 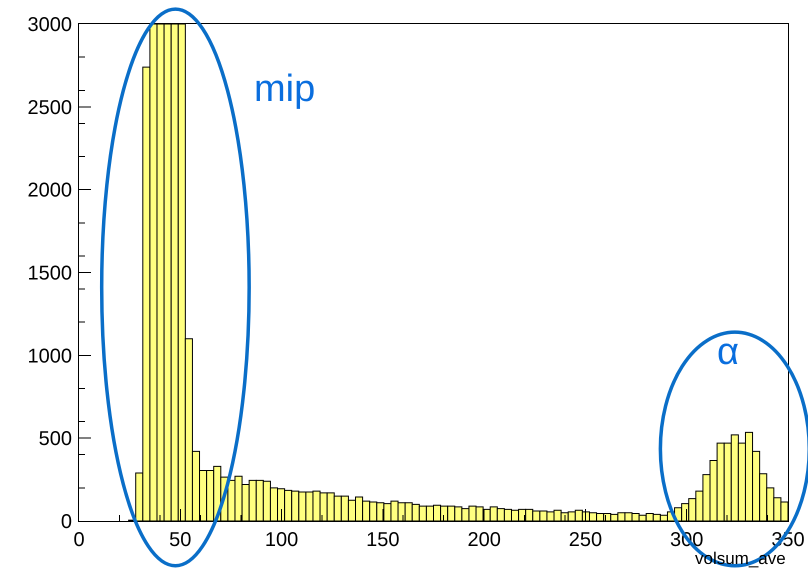 What do you see at coordinates (281, 540) in the screenshot?
I see `x-tick-label: 100` at bounding box center [281, 540].